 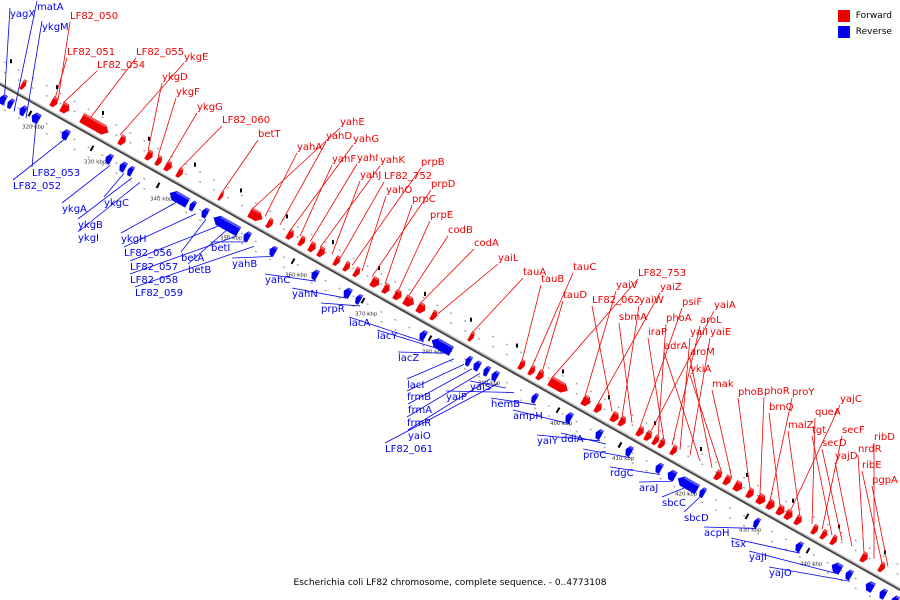 I want to click on gene-label: yahG, so click(x=366, y=139).